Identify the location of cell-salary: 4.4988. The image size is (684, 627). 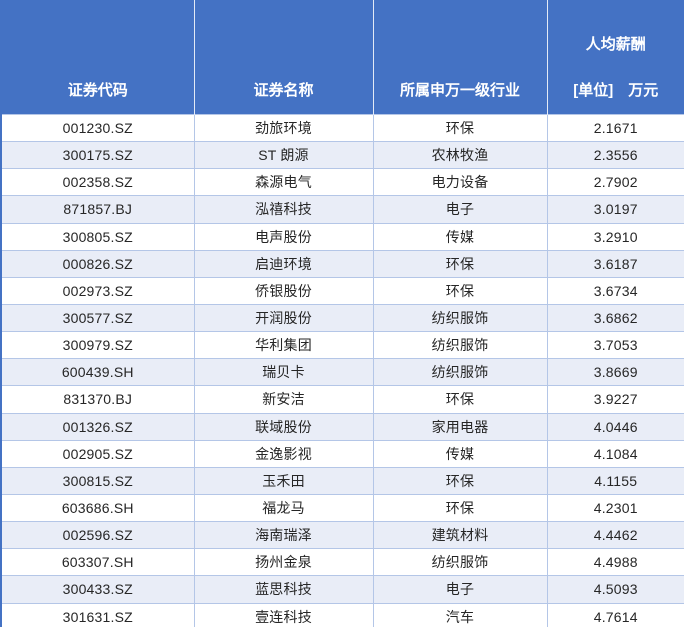
(615, 562).